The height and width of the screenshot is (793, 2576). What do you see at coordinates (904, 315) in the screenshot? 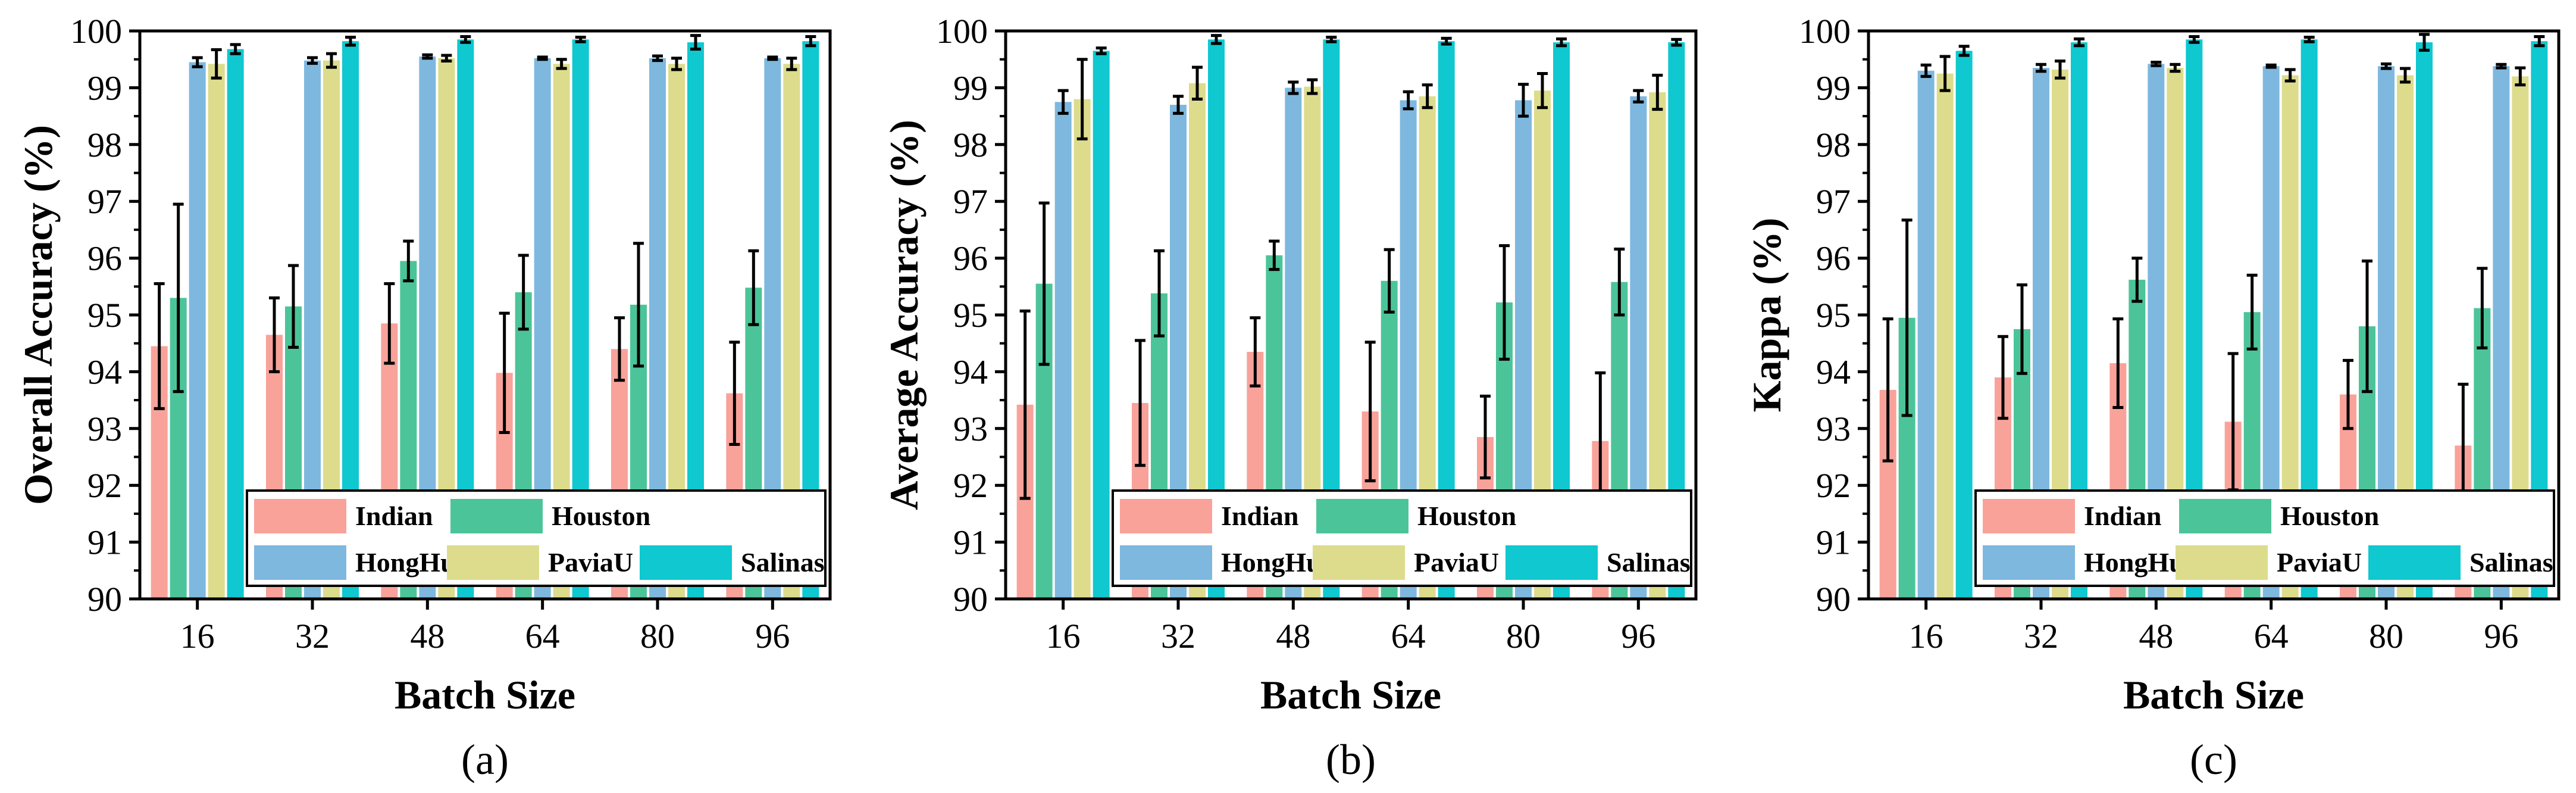
I see `y-axis-title: Average Accuracy (%)` at bounding box center [904, 315].